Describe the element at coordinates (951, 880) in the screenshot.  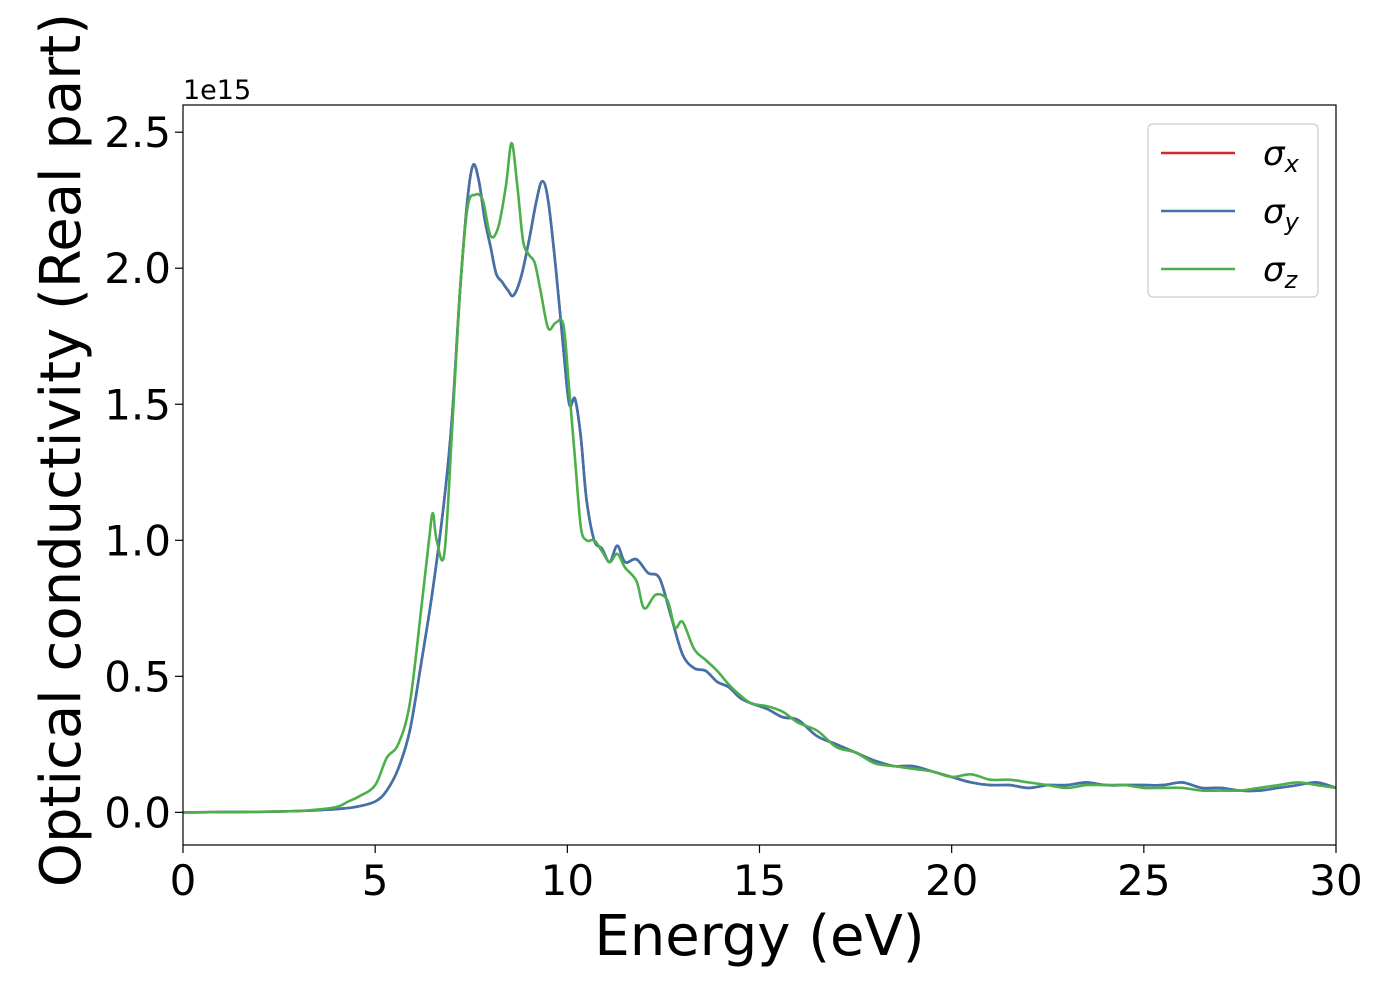
I see `x-tick-label: 20` at that location.